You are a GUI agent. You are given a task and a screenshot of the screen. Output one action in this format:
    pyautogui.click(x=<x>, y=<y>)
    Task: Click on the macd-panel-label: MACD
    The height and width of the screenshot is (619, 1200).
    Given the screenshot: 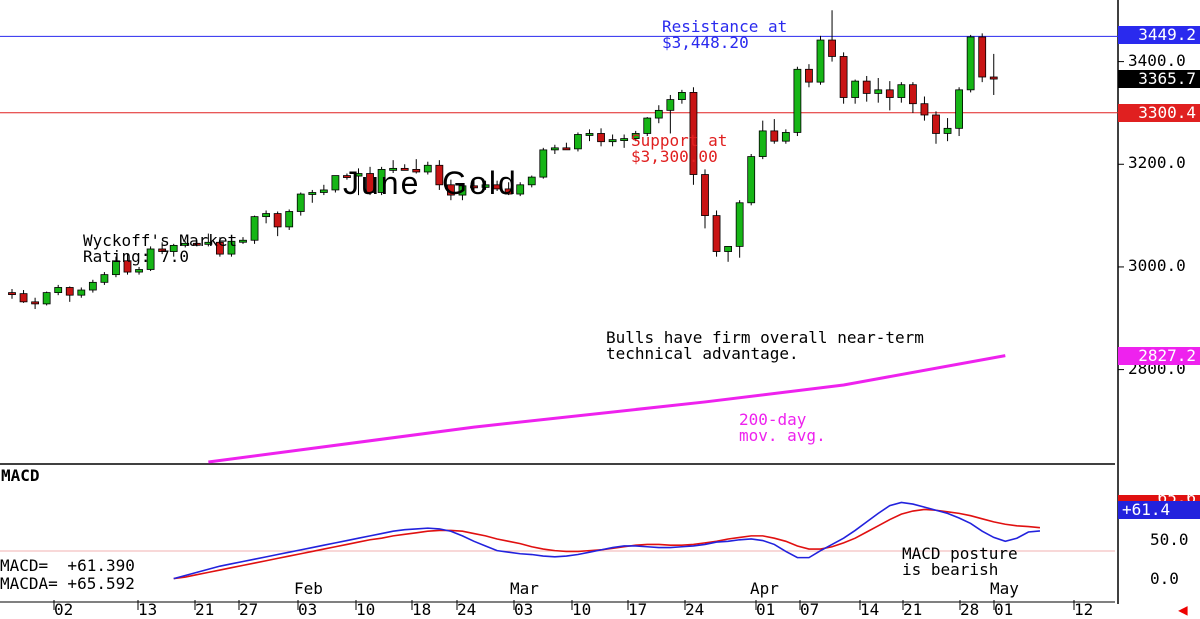 What is the action you would take?
    pyautogui.click(x=20, y=475)
    